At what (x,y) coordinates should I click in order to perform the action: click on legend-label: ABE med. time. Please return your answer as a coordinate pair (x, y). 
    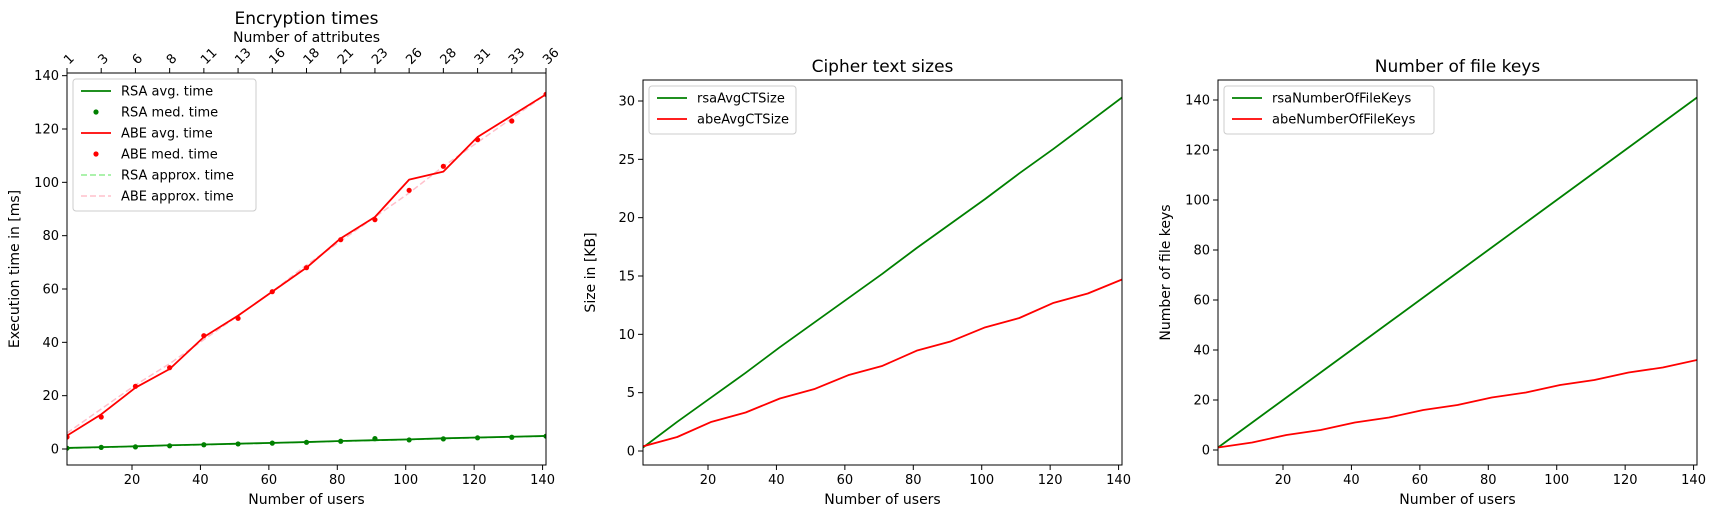
    Looking at the image, I should click on (169, 155).